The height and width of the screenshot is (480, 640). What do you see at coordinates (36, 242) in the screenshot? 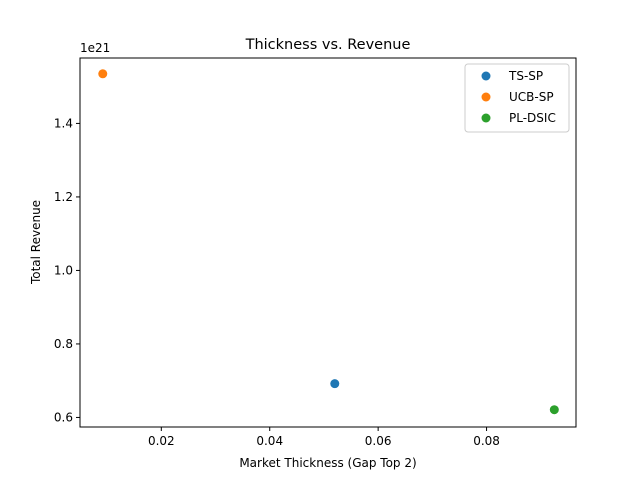
I see `y-axis-label: Total Revenue` at bounding box center [36, 242].